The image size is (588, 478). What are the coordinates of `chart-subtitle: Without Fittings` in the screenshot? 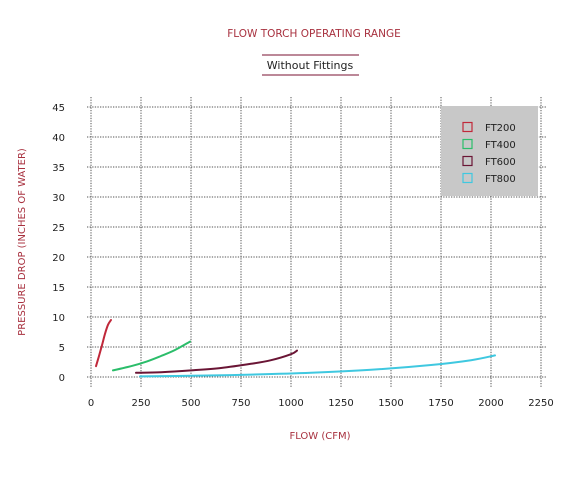 It's located at (310, 65).